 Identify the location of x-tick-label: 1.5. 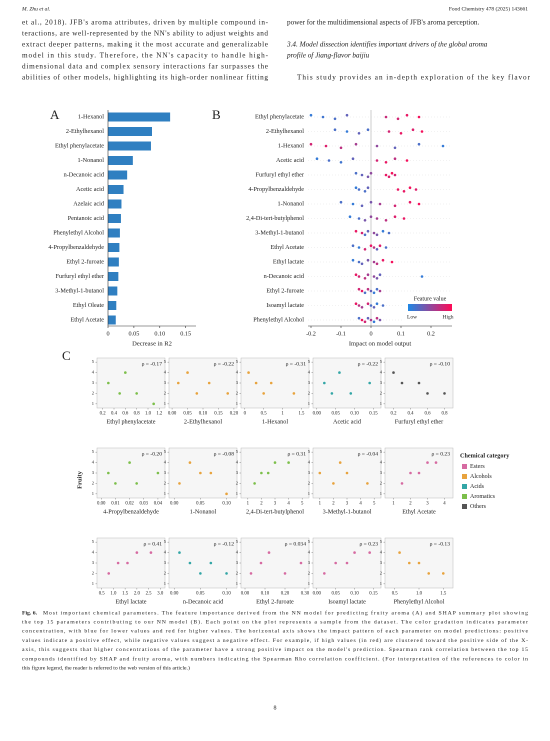
(443, 594).